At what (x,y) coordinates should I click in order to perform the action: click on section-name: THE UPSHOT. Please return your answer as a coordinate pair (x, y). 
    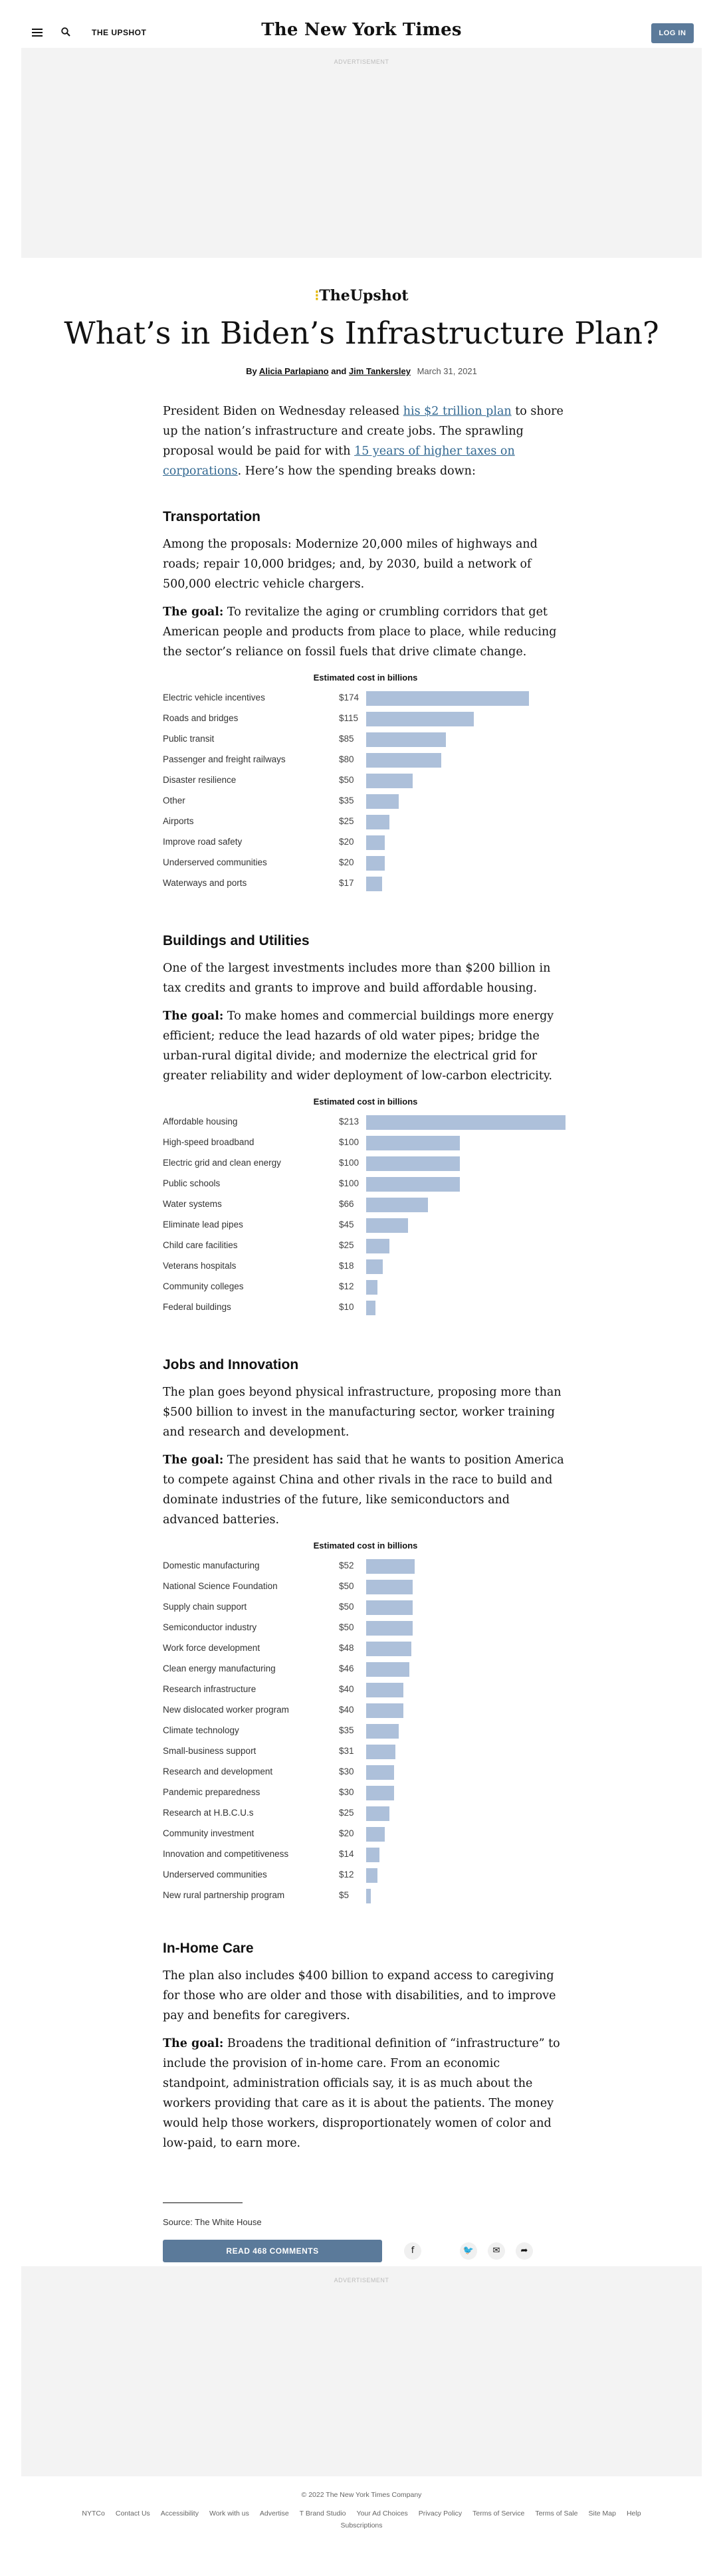
    Looking at the image, I should click on (119, 32).